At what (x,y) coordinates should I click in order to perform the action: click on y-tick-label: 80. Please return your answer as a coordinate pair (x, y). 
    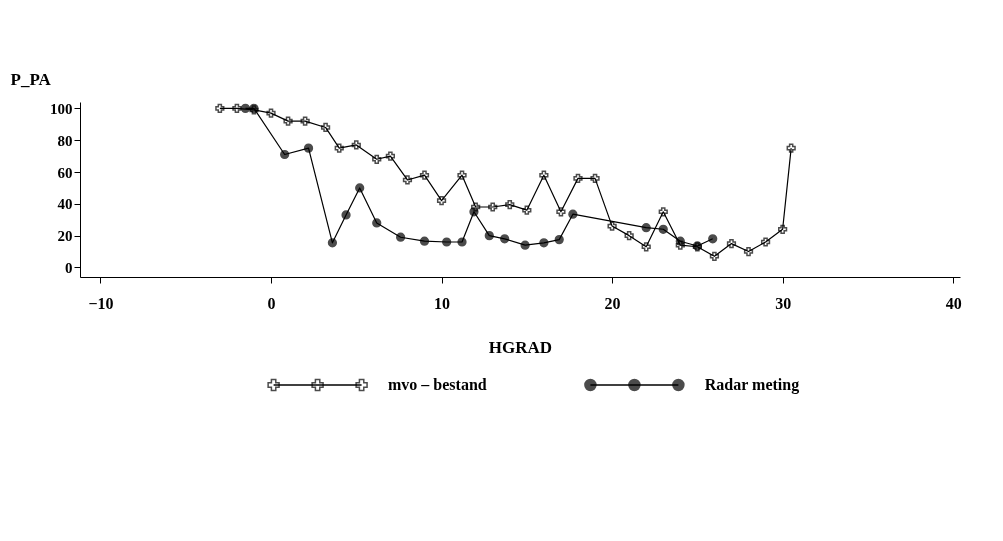
    Looking at the image, I should click on (65, 140).